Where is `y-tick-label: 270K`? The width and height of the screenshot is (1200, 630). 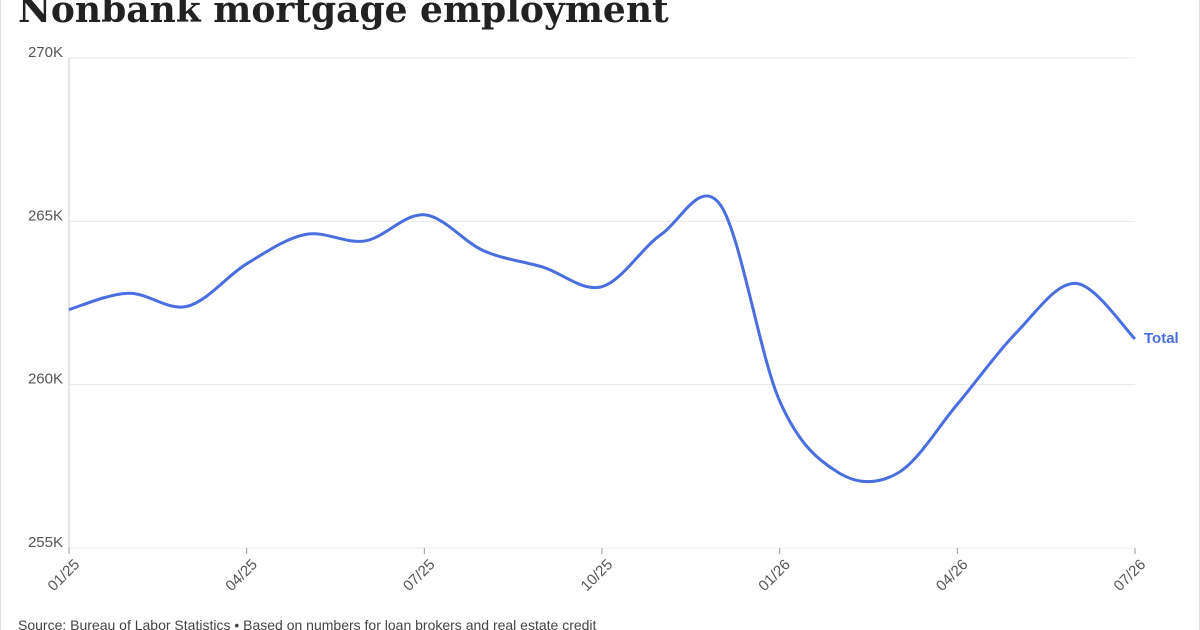 y-tick-label: 270K is located at coordinates (45, 52).